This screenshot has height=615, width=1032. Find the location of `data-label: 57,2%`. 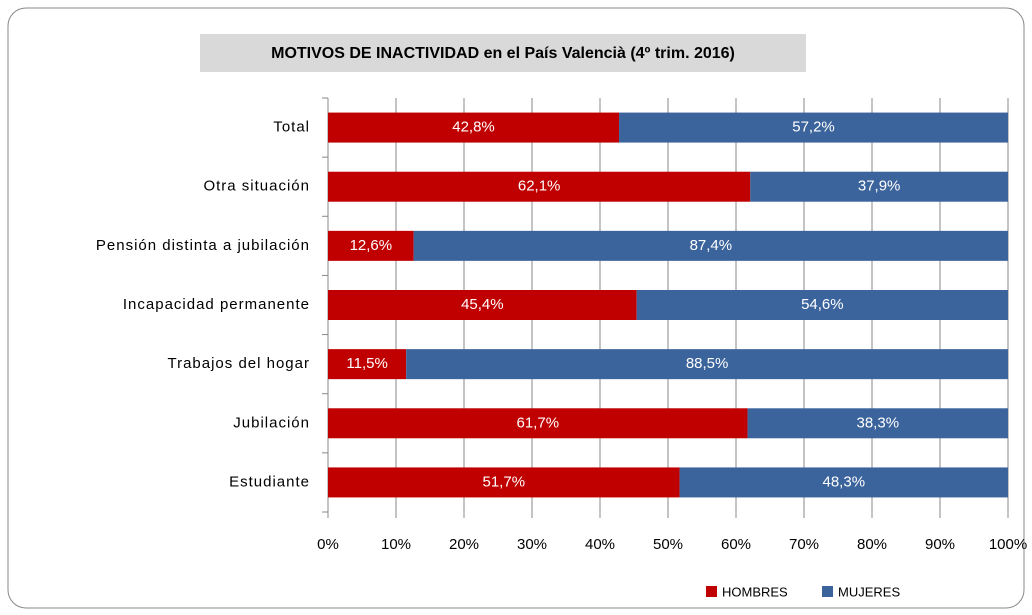

data-label: 57,2% is located at coordinates (813, 127).